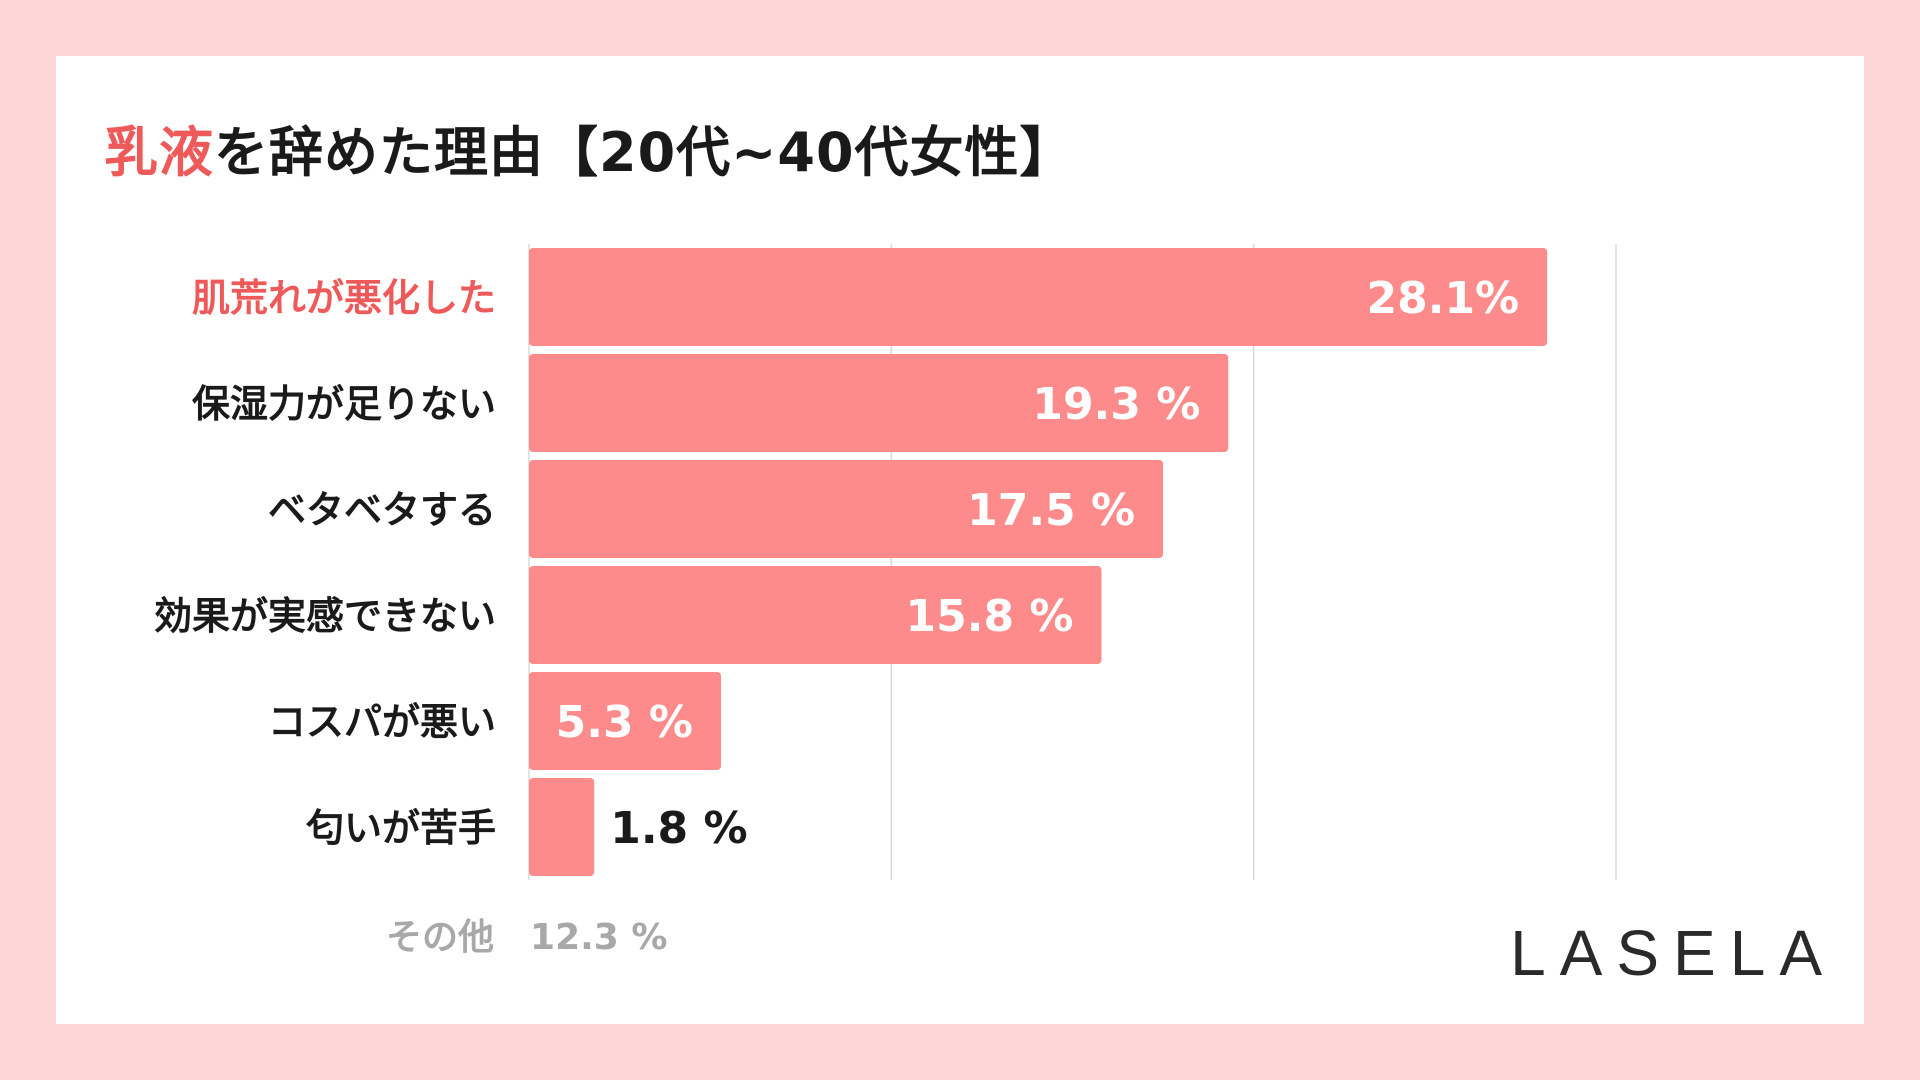  I want to click on value-label-4: 5.3 %, so click(624, 722).